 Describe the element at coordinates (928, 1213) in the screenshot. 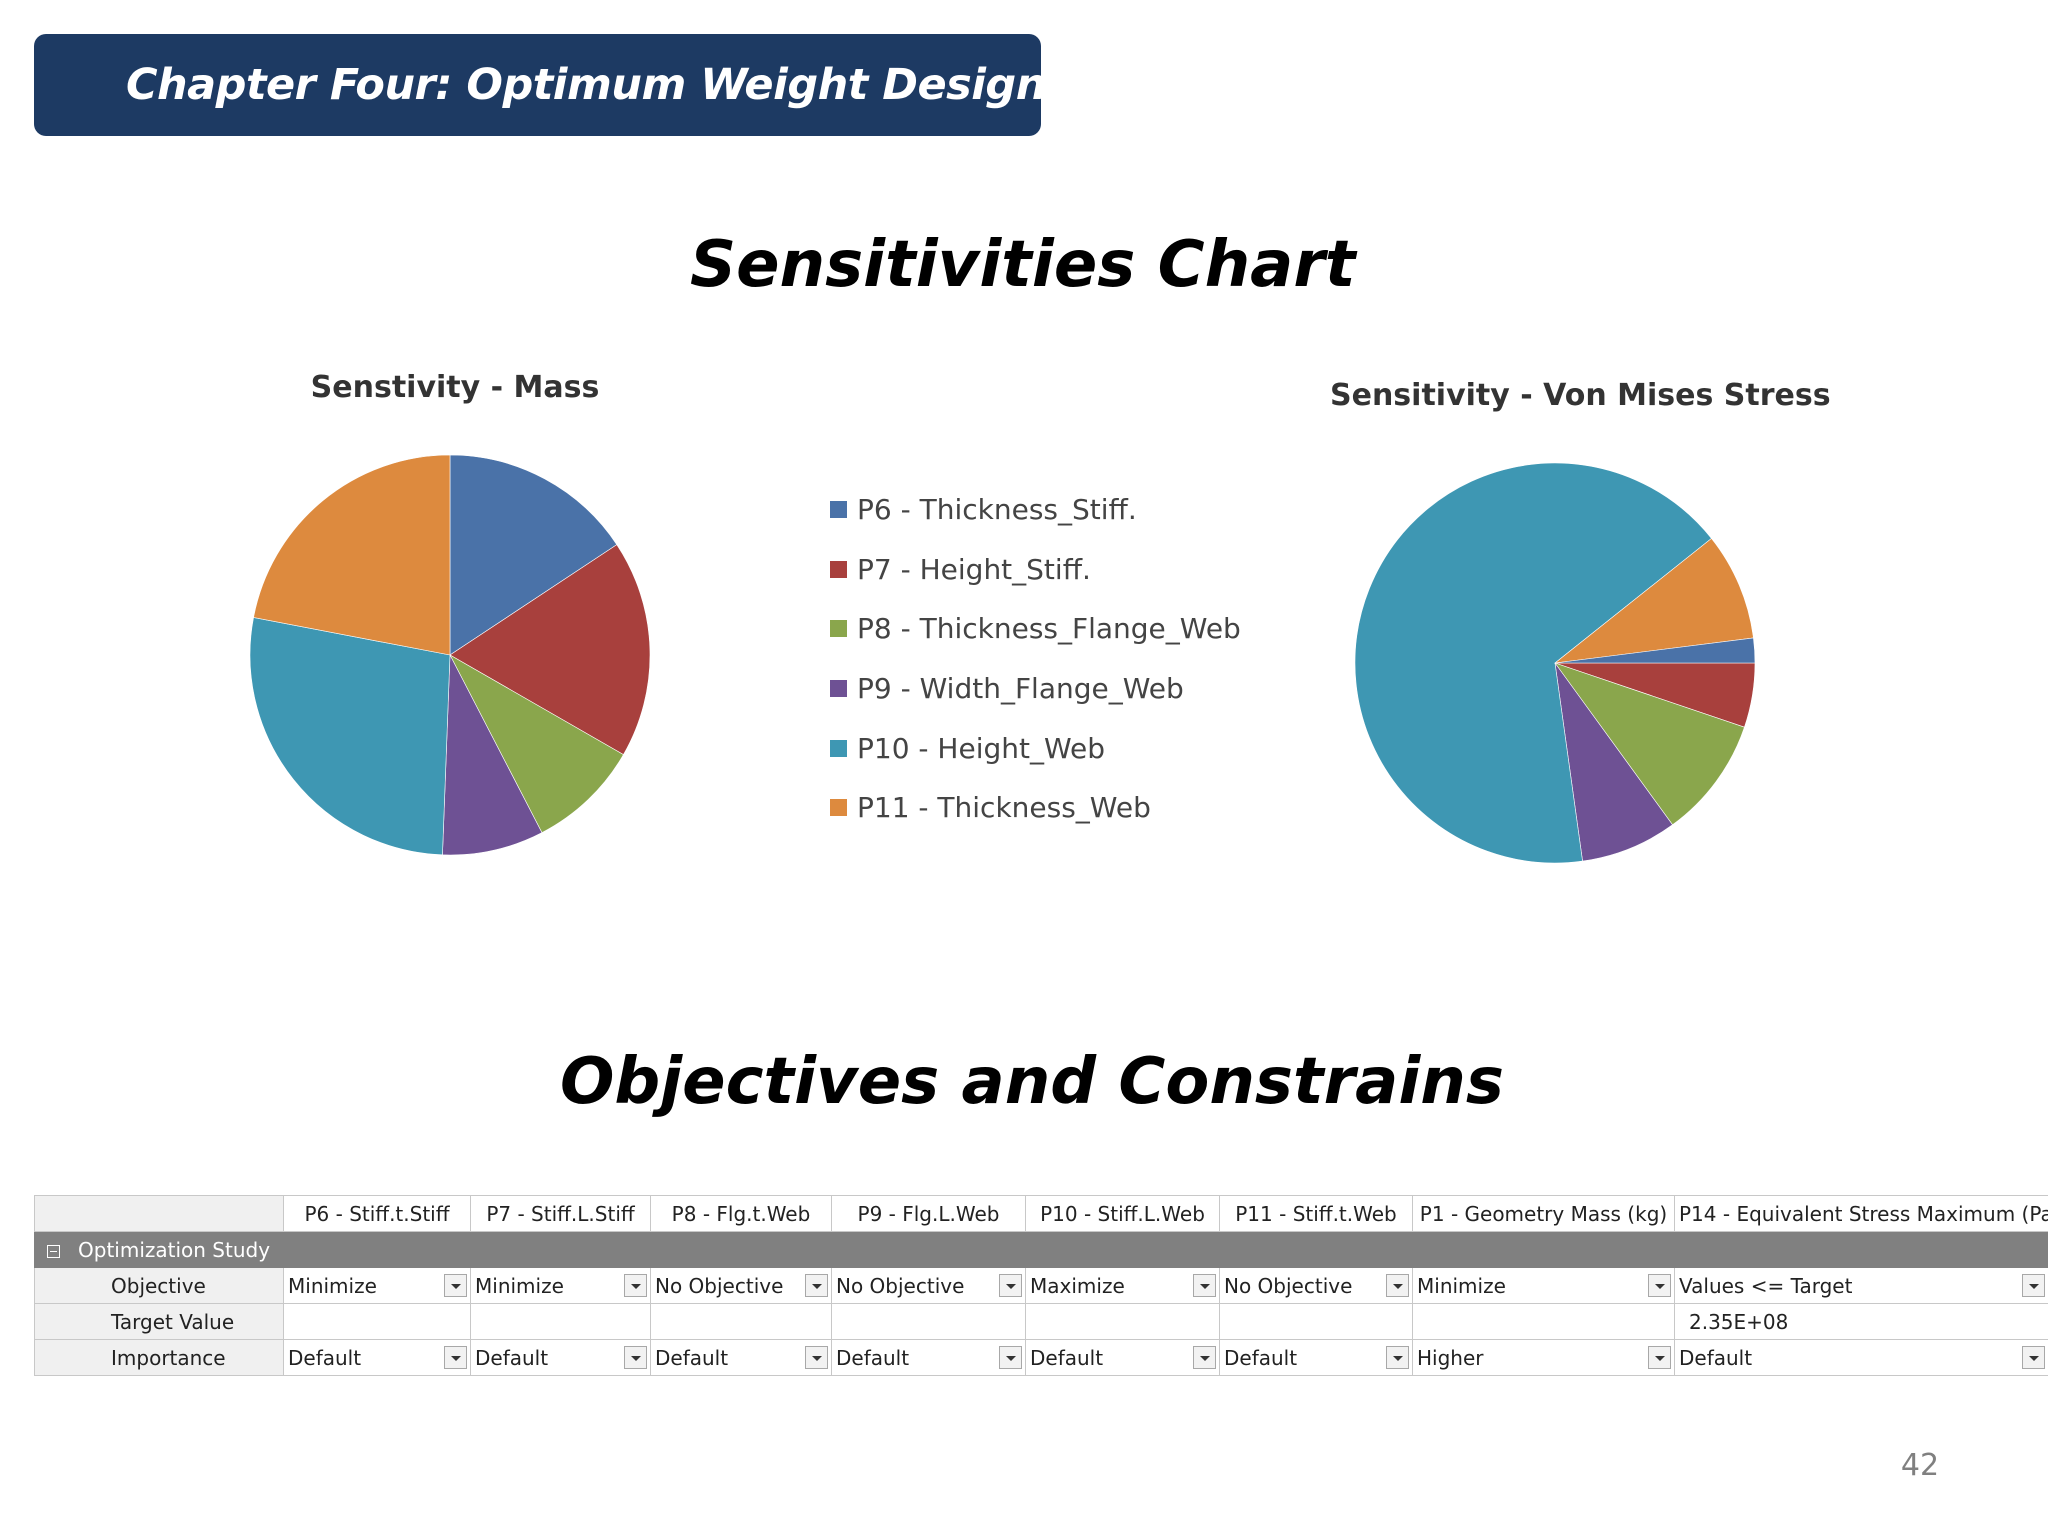

I see `column-header: P9 - Flg.L.Web` at that location.